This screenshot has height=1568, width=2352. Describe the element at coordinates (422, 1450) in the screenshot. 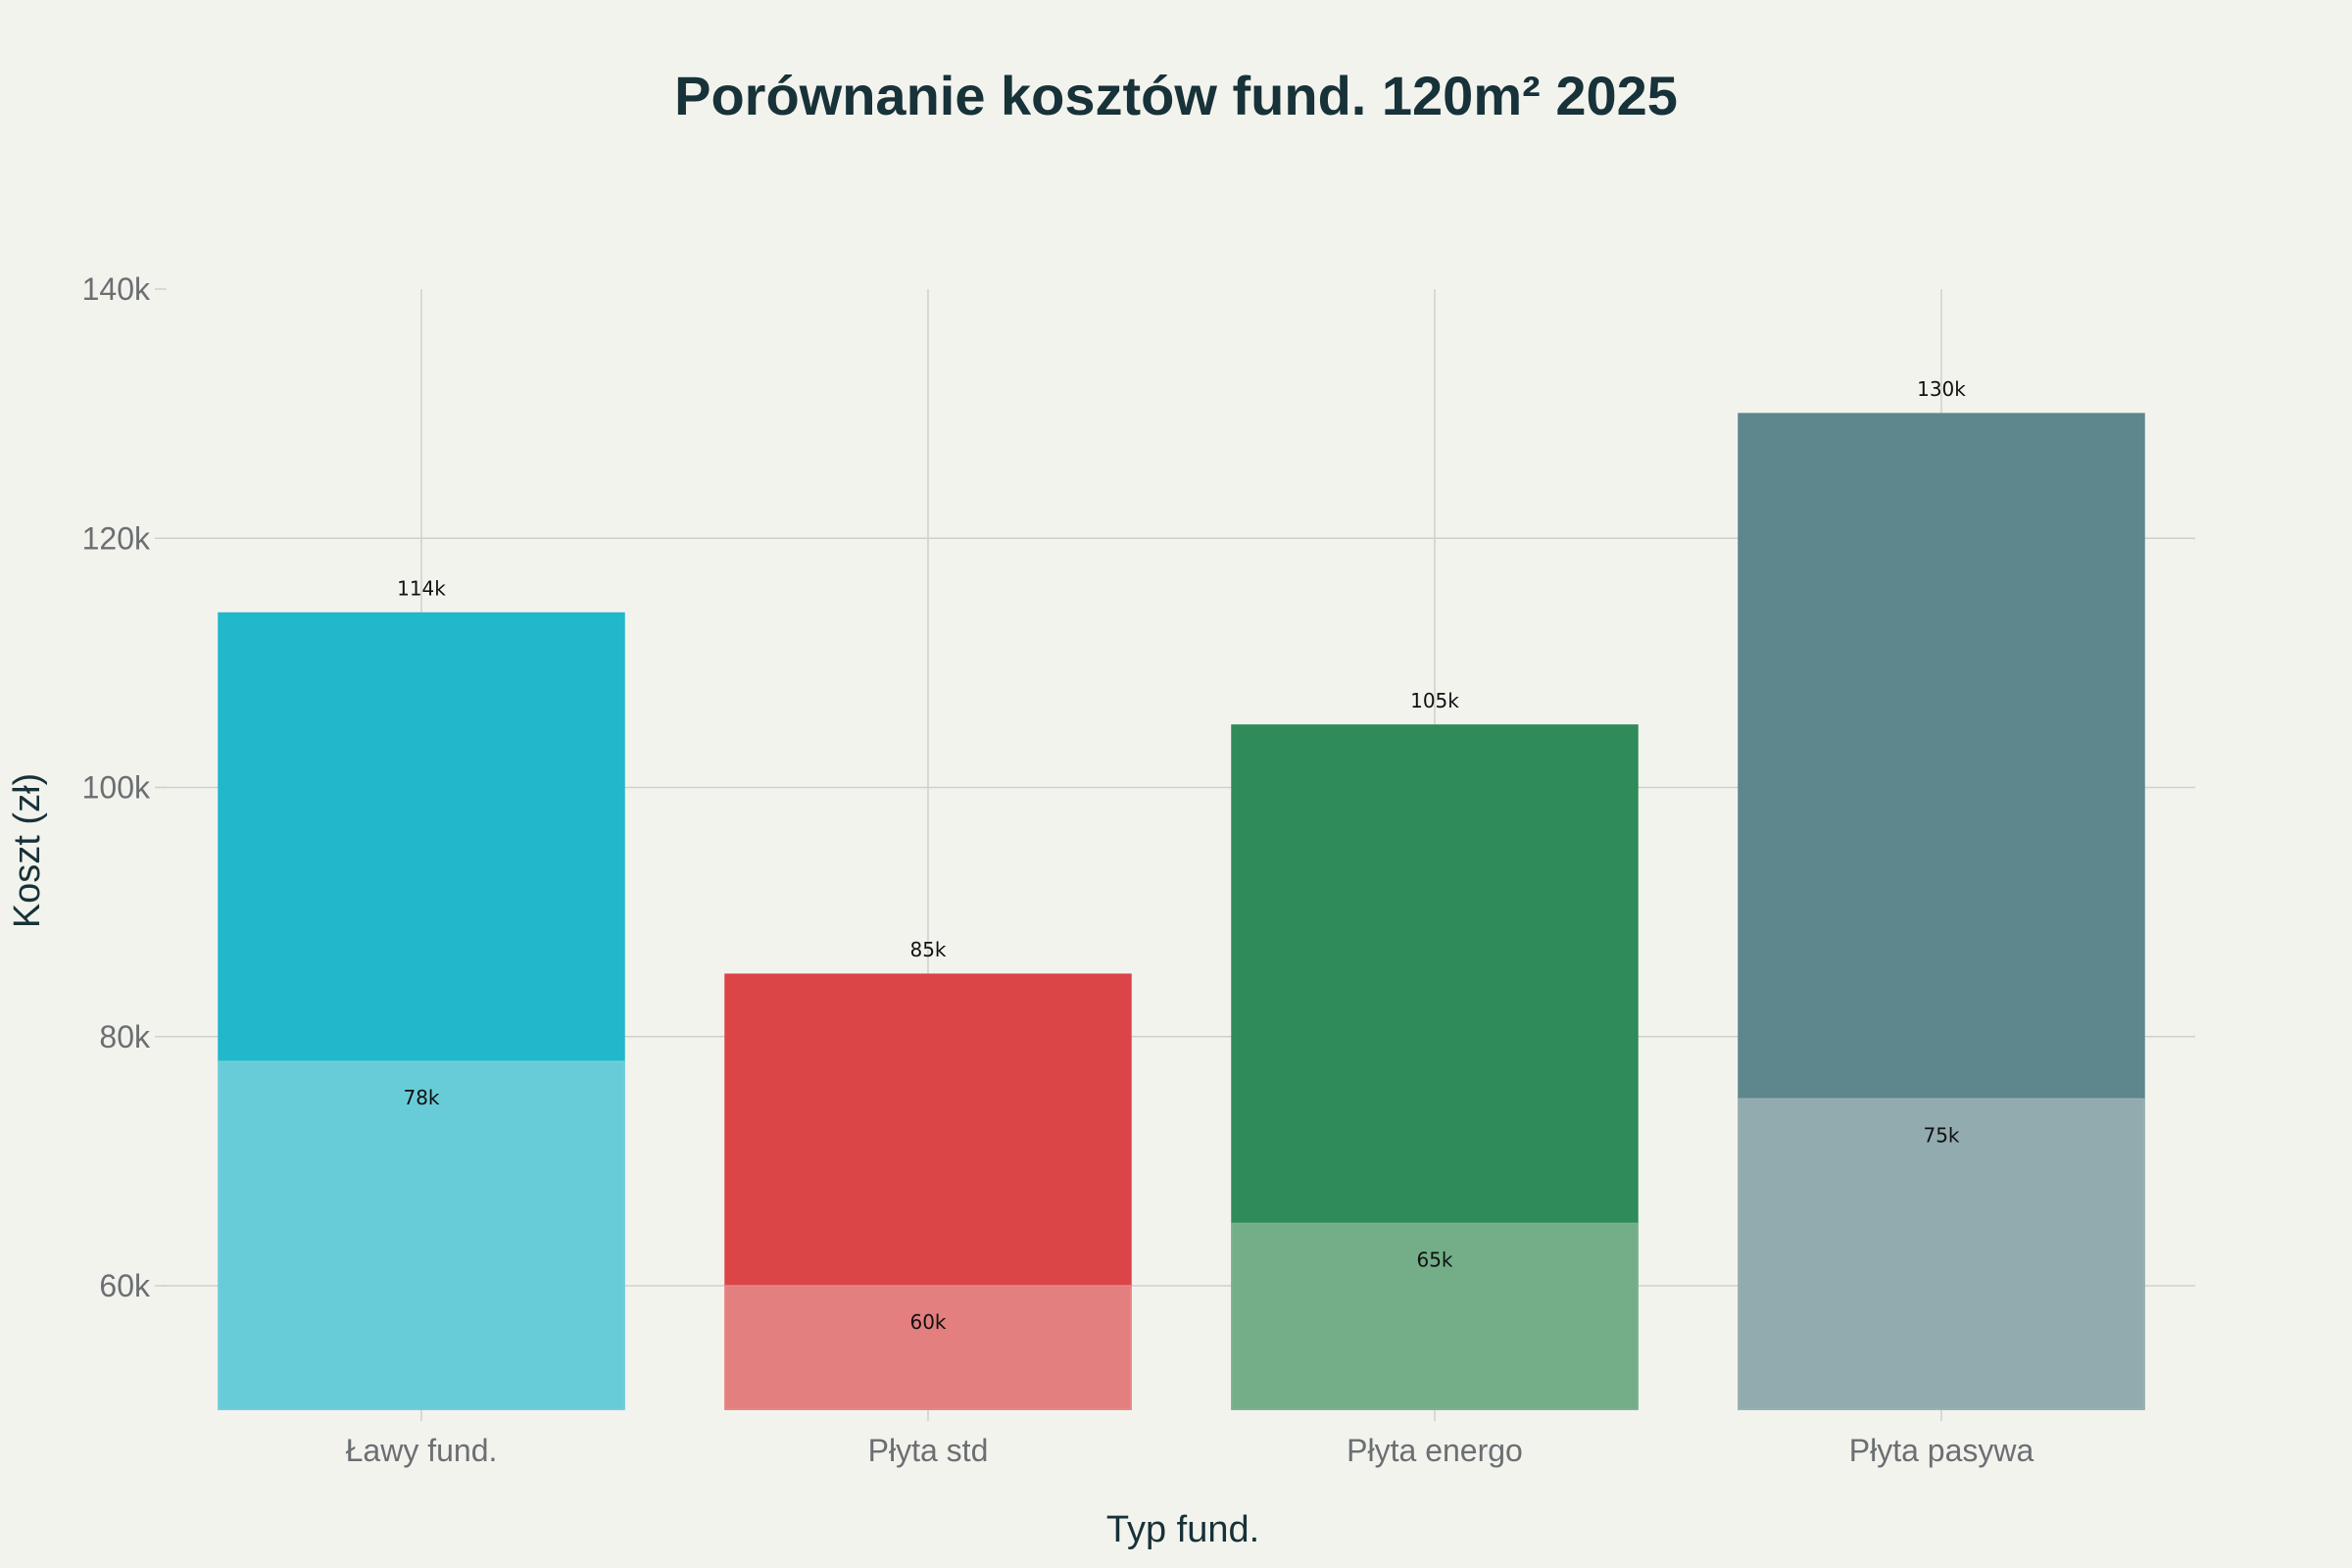

I see `x-tick-label: Ławy fund.` at that location.